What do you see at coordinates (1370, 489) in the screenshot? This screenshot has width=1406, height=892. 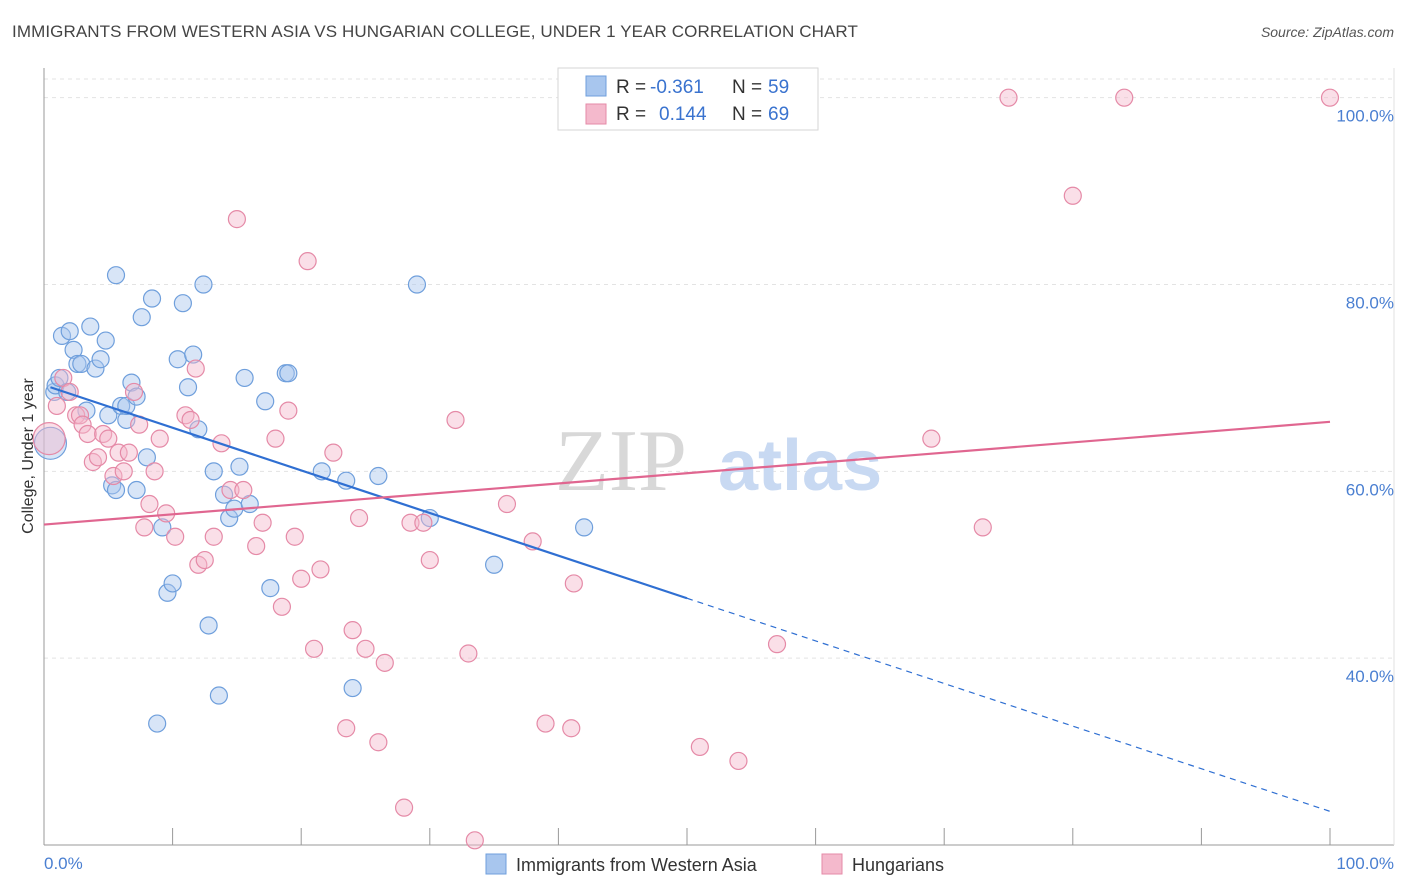 I see `y-tick-label-60: 60.0%` at bounding box center [1370, 489].